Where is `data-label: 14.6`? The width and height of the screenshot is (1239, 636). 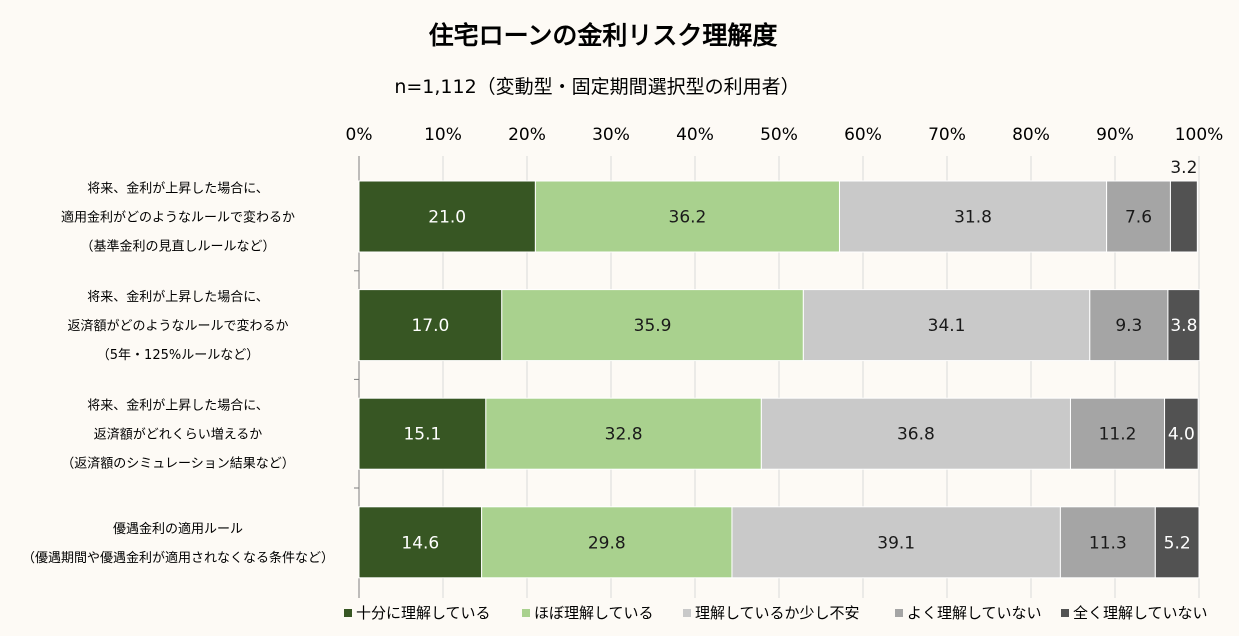 data-label: 14.6 is located at coordinates (420, 543).